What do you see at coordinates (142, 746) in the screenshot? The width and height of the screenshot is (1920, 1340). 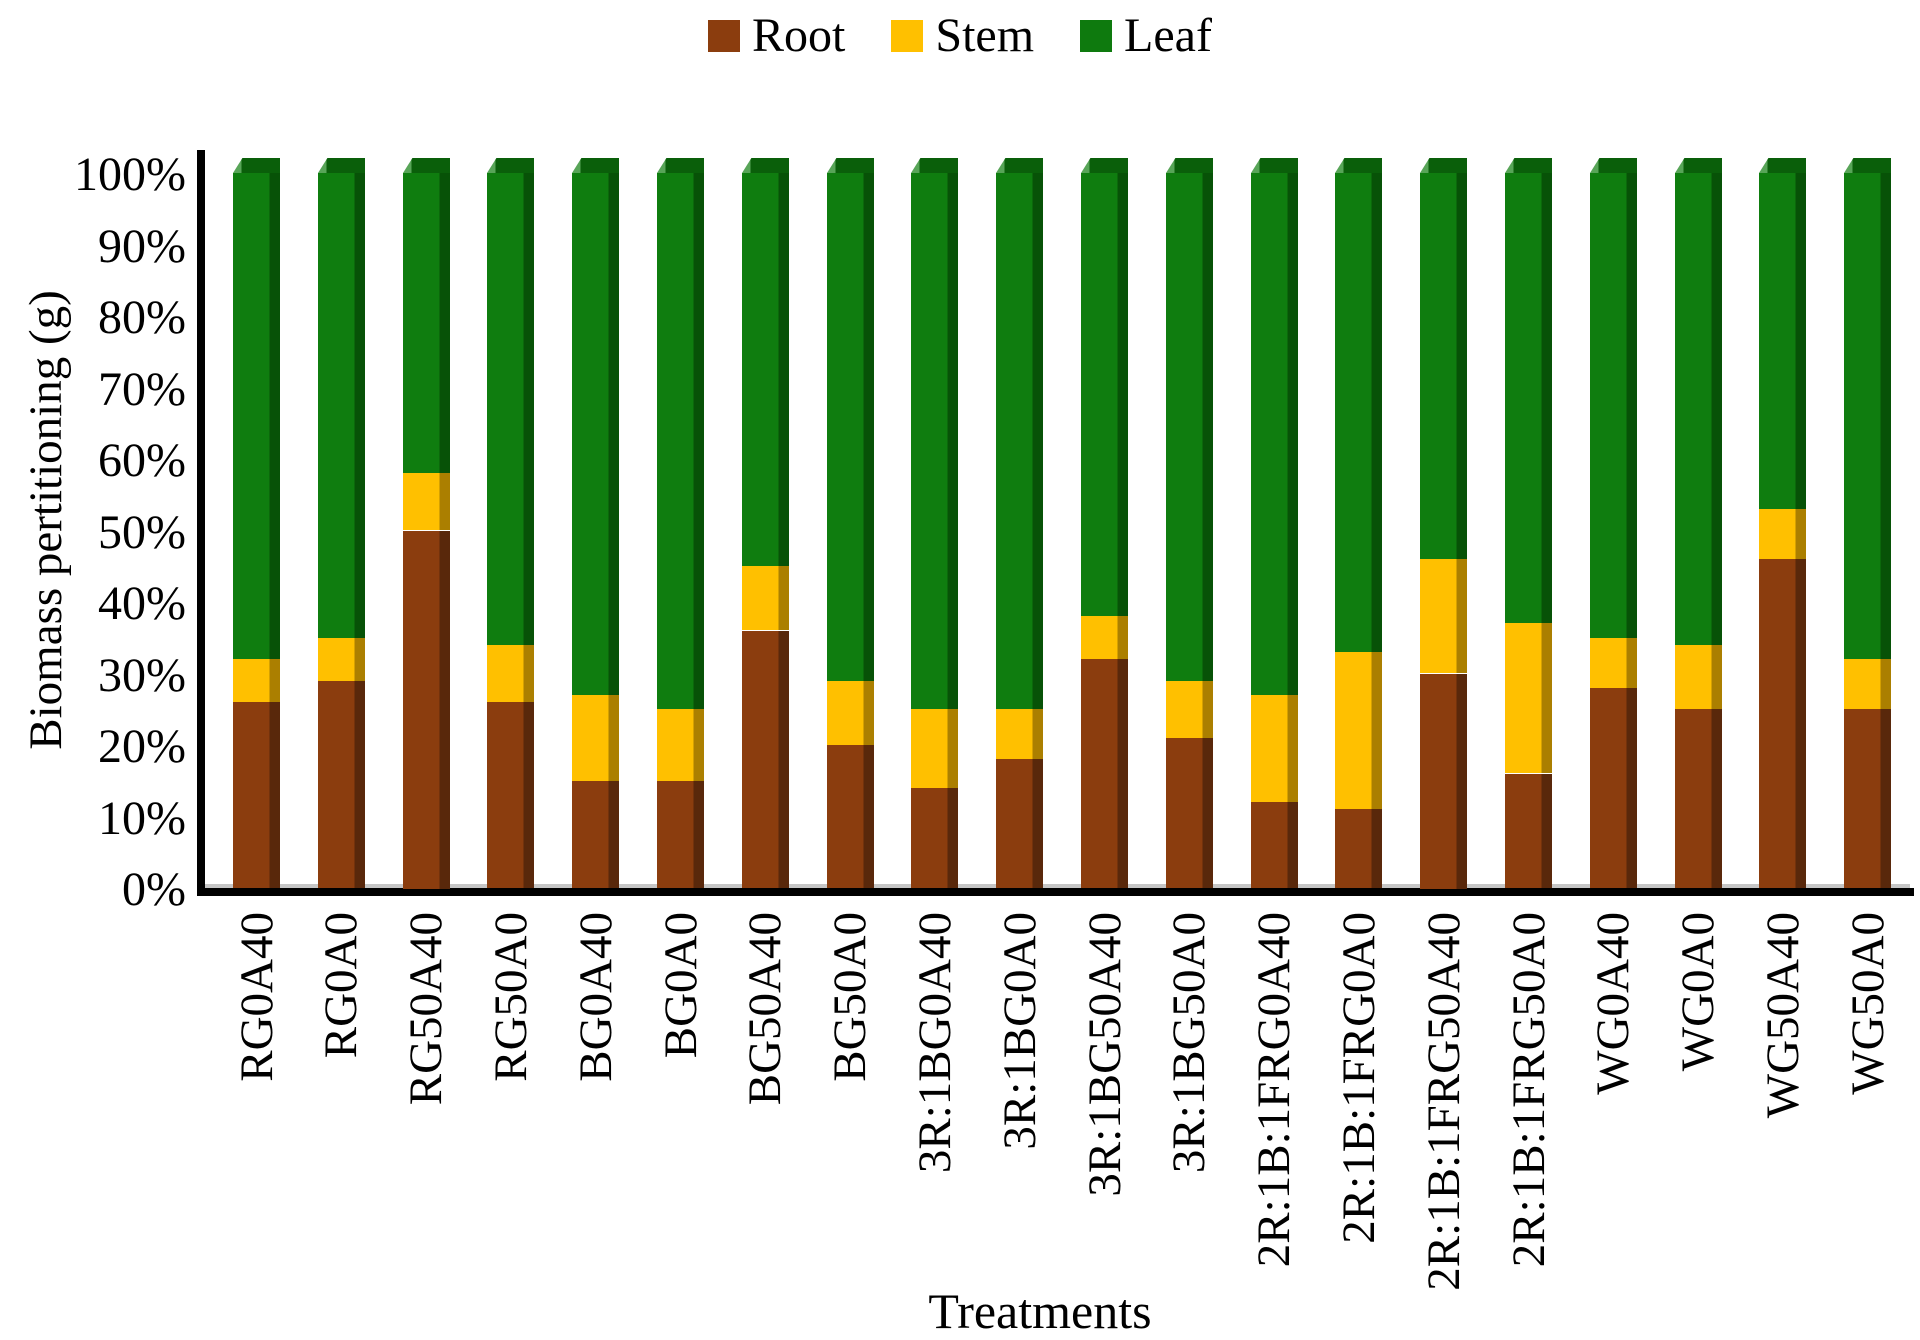 I see `y-tick-label: 20%` at bounding box center [142, 746].